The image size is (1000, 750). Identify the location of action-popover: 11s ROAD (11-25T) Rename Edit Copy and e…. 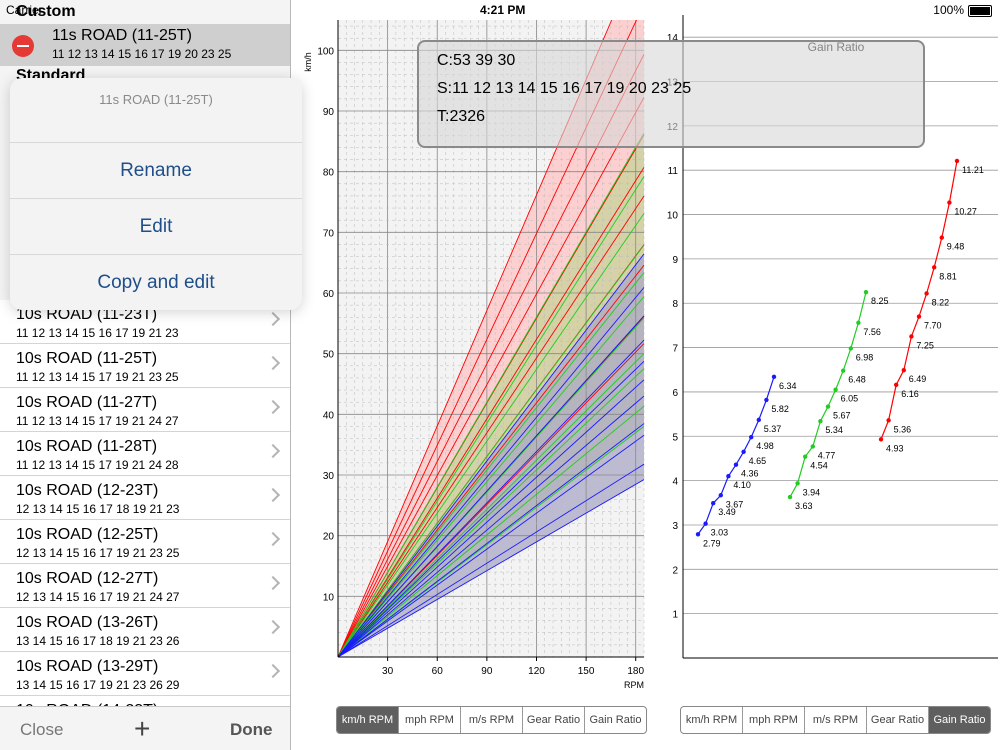
(156, 194).